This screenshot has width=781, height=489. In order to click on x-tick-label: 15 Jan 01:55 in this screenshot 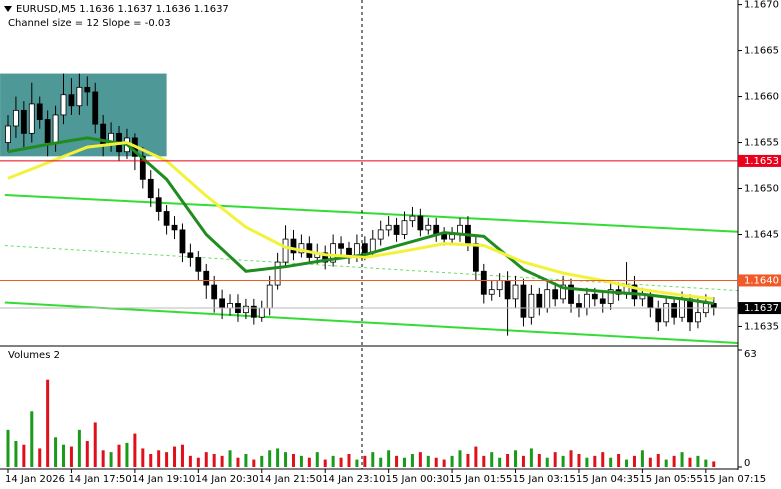, I will do `click(480, 479)`.